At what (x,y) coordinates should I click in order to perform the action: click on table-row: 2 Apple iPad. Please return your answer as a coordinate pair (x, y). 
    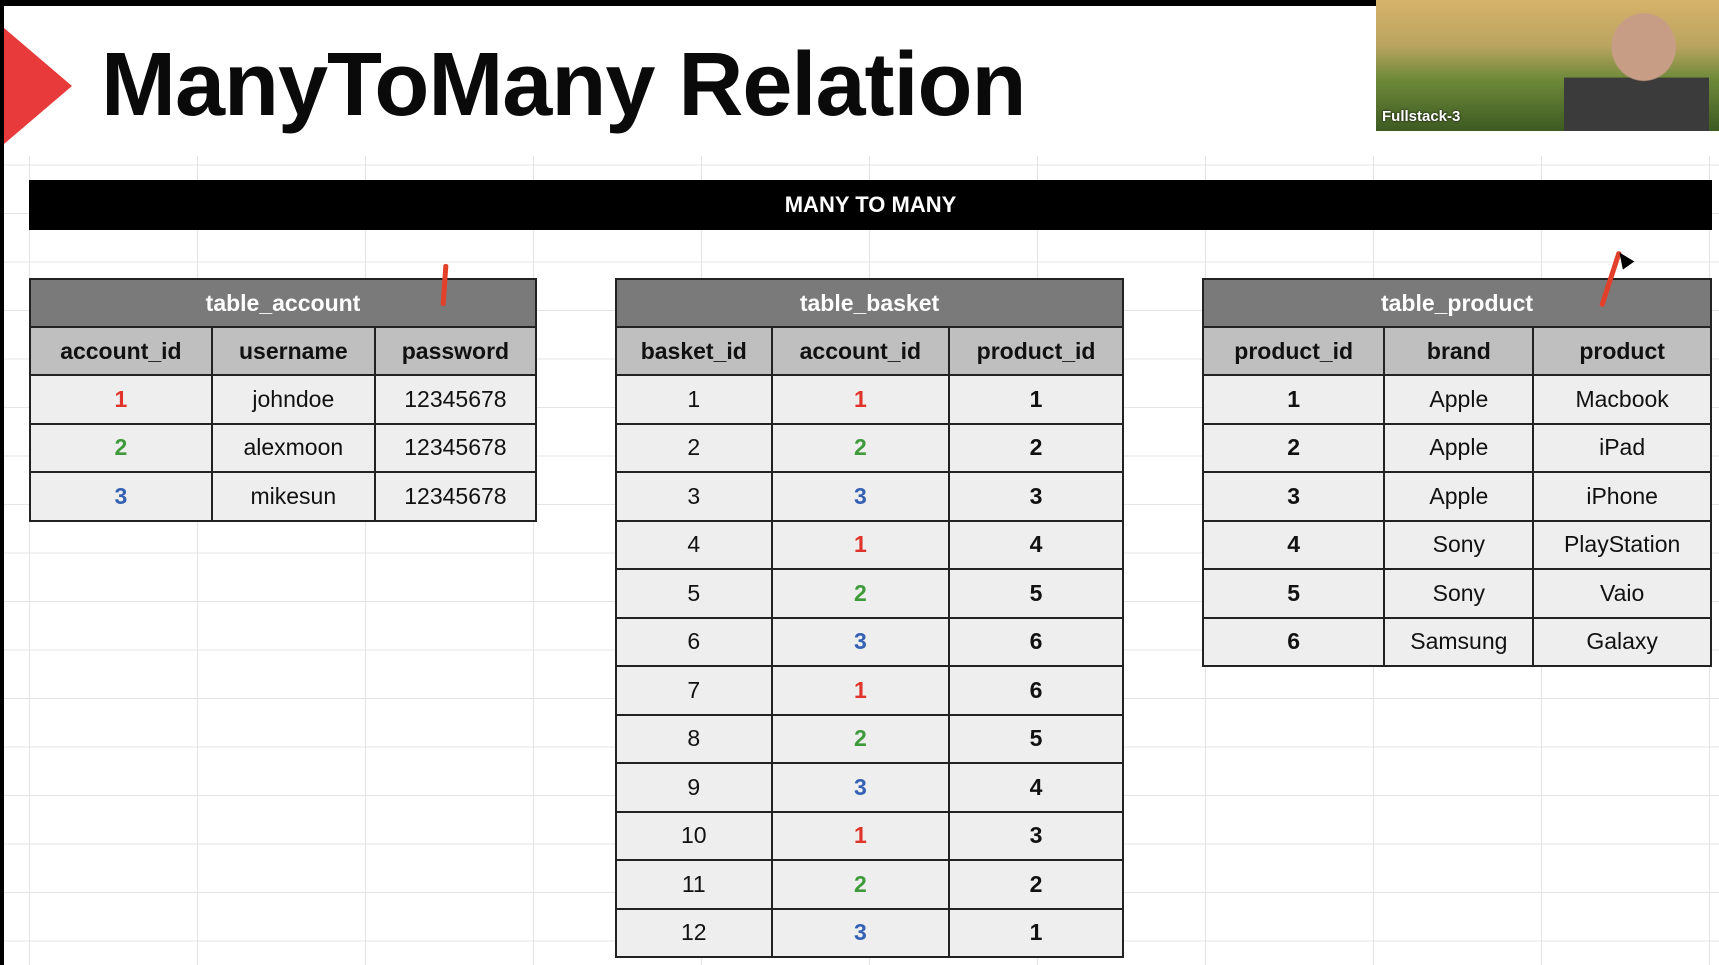
    Looking at the image, I should click on (1456, 447).